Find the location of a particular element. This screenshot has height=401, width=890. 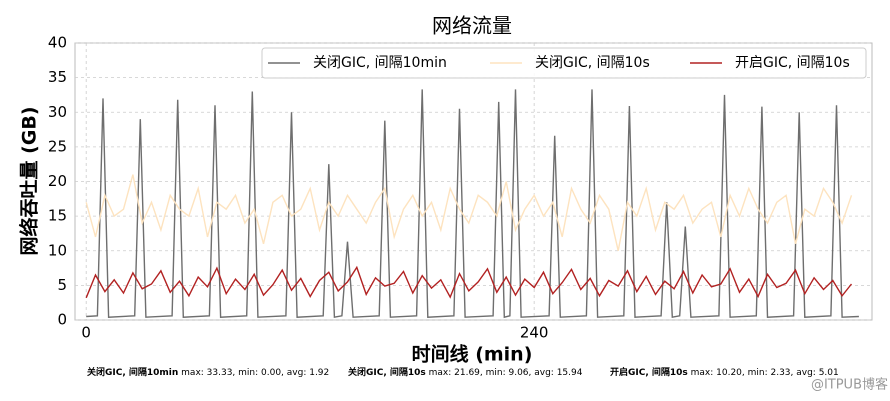

x-tick-label: 0 is located at coordinates (86, 333).